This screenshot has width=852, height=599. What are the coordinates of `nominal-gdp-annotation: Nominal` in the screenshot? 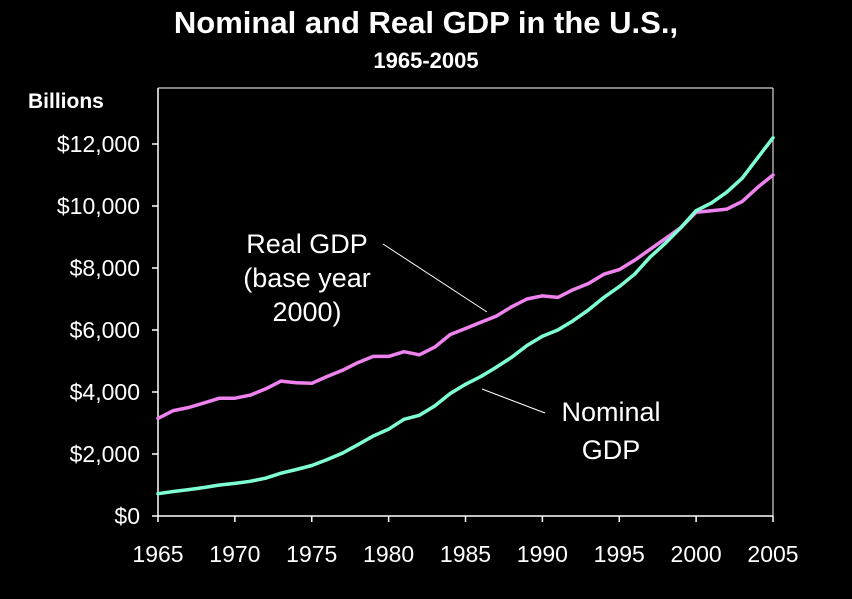 It's located at (610, 412).